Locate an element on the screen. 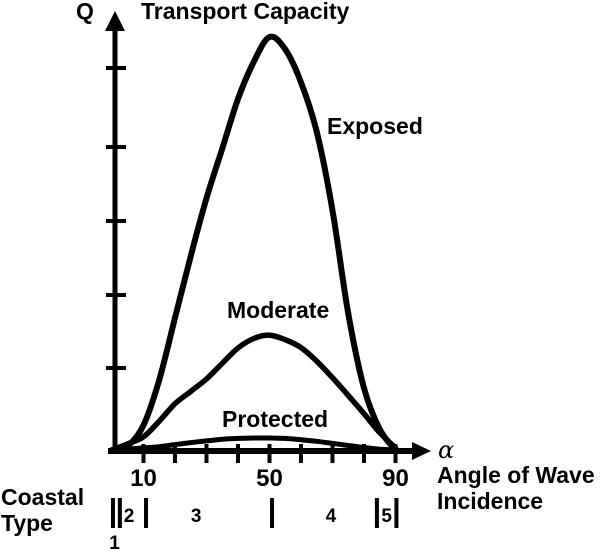 Image resolution: width=600 pixels, height=551 pixels. curve-moderate is located at coordinates (254, 392).